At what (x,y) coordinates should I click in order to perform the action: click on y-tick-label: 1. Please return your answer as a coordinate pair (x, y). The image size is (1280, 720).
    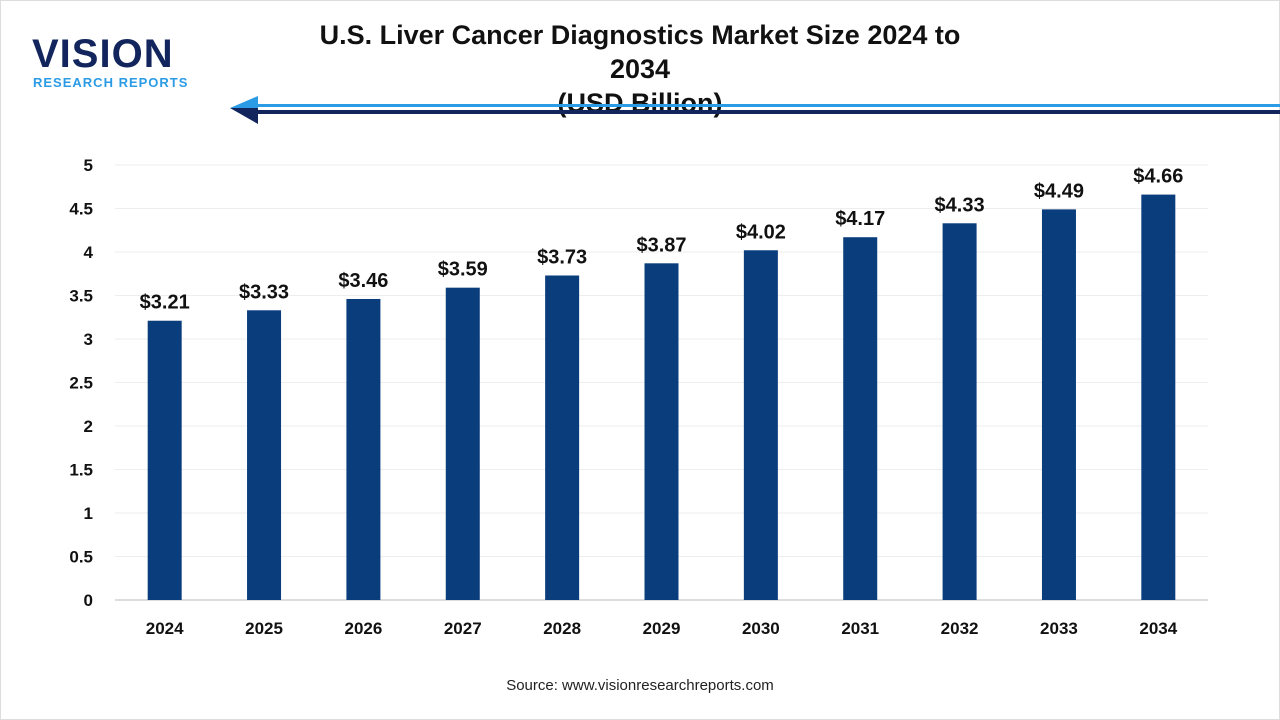
    Looking at the image, I should click on (88, 513).